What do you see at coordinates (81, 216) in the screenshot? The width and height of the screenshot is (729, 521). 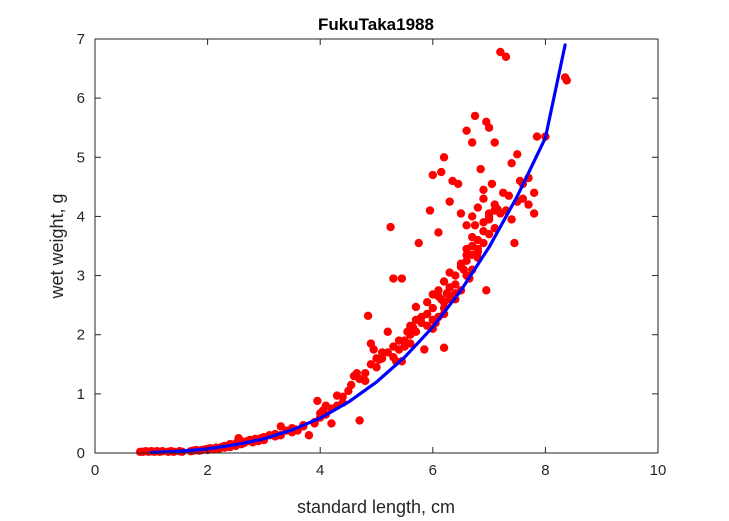 I see `y-tick-label: 4` at bounding box center [81, 216].